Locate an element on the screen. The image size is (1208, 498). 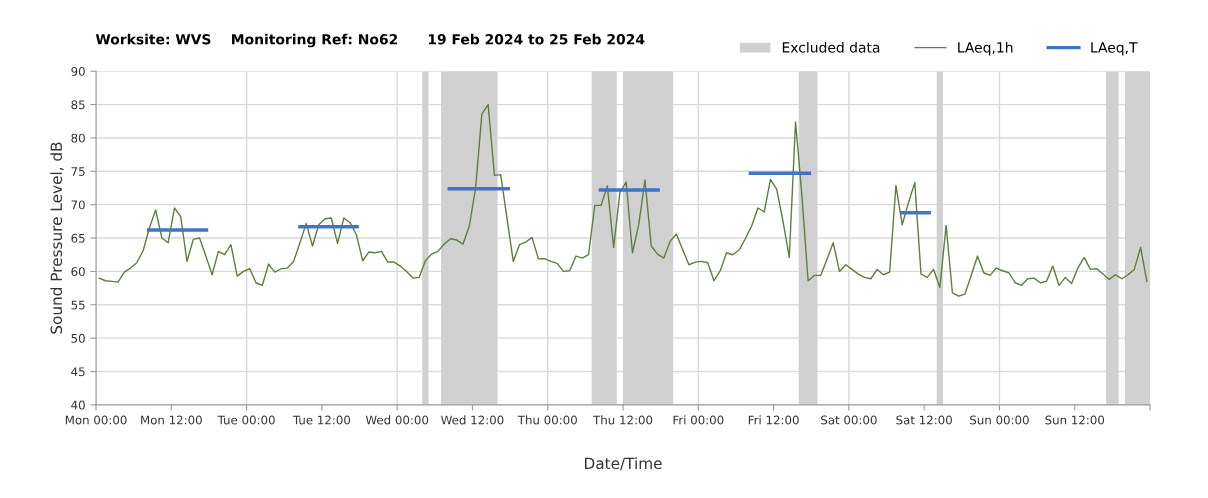
y-tick-label: 40 is located at coordinates (78, 405).